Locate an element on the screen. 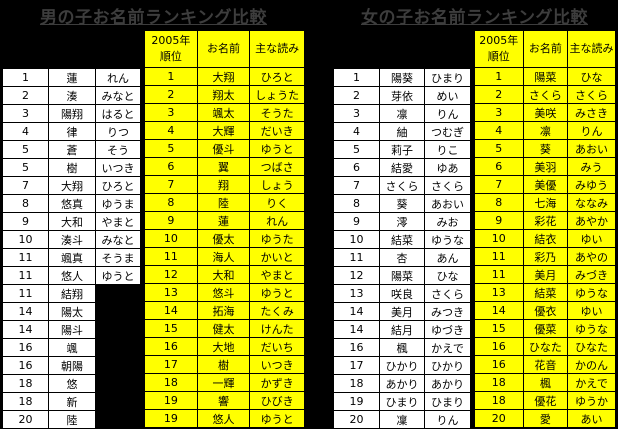  rank-cell: 16 is located at coordinates (25, 365).